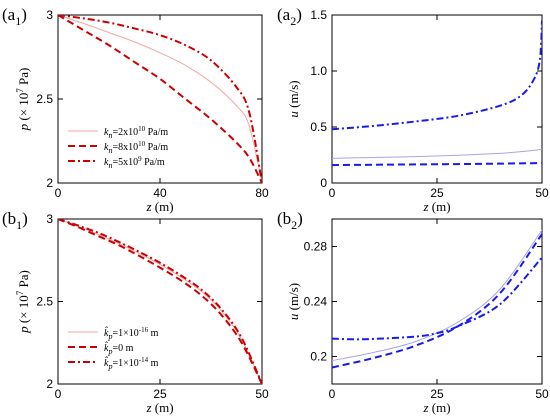  What do you see at coordinates (318, 357) in the screenshot?
I see `y-tick-label: 0.2` at bounding box center [318, 357].